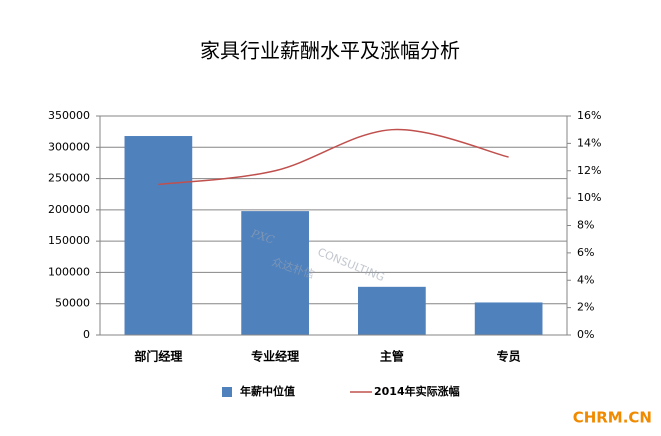 This screenshot has width=661, height=436. Describe the element at coordinates (585, 307) in the screenshot. I see `y2-tick-label: 2%` at that location.